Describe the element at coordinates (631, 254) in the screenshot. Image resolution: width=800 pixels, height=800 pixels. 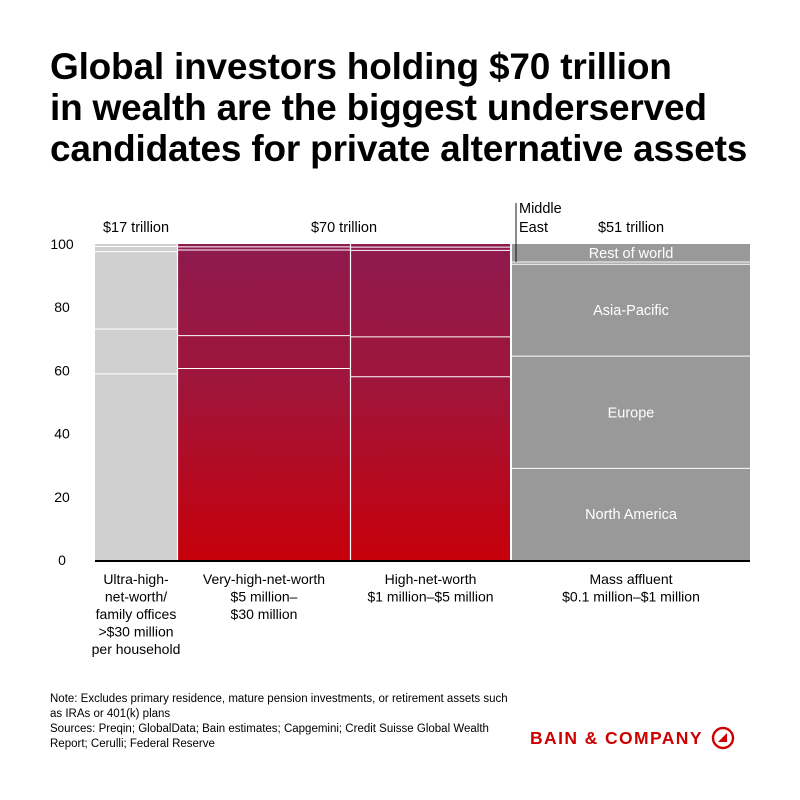
I see `segment-label-rest-of-world: Rest of world` at that location.